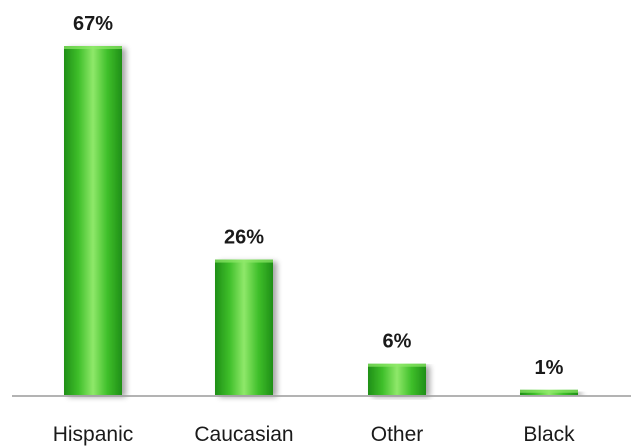  Describe the element at coordinates (244, 238) in the screenshot. I see `value-label-caucasian: 26%` at that location.